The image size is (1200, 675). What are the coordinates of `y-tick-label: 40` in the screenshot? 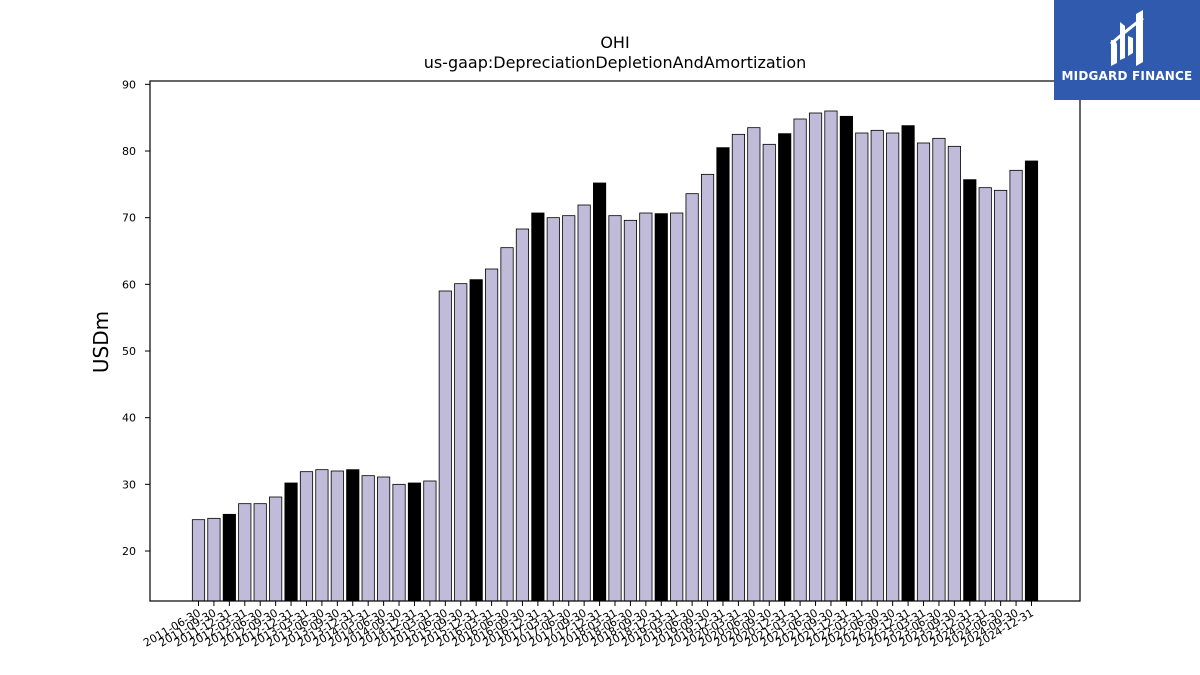 It's located at (129, 418).